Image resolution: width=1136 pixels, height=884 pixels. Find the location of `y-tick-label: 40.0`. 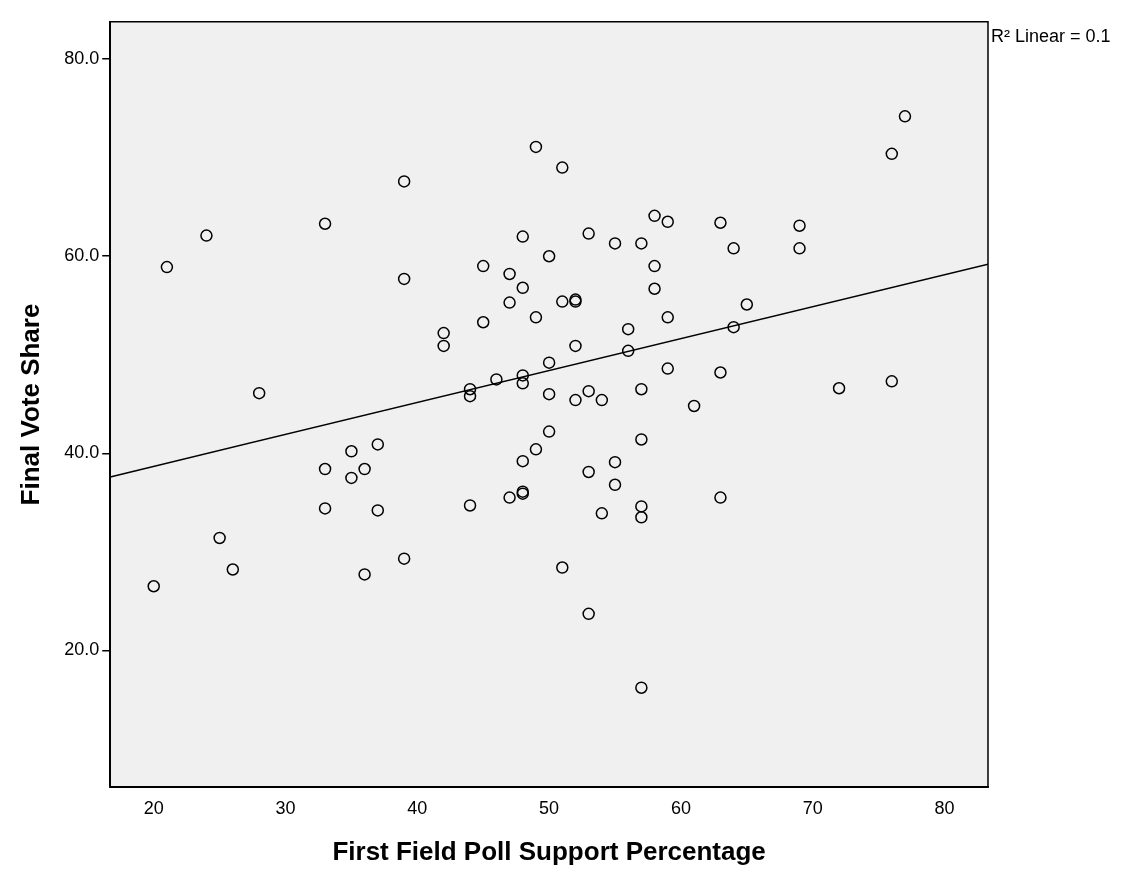

y-tick-label: 40.0 is located at coordinates (82, 452).